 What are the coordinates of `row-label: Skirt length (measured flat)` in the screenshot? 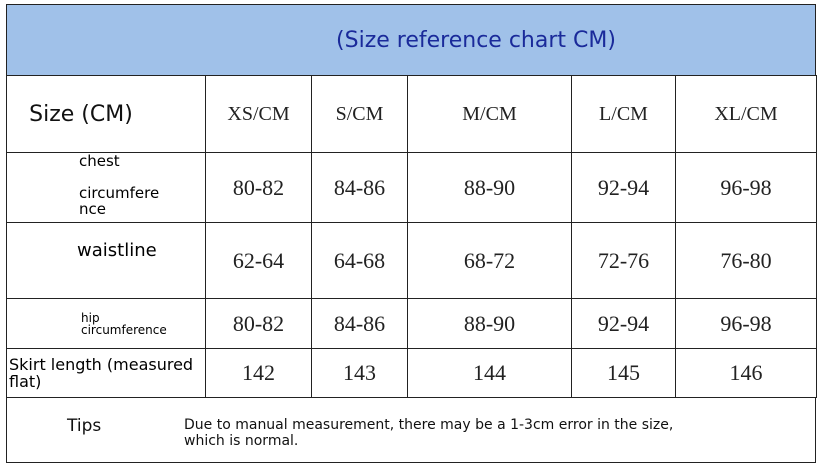 It's located at (101, 373).